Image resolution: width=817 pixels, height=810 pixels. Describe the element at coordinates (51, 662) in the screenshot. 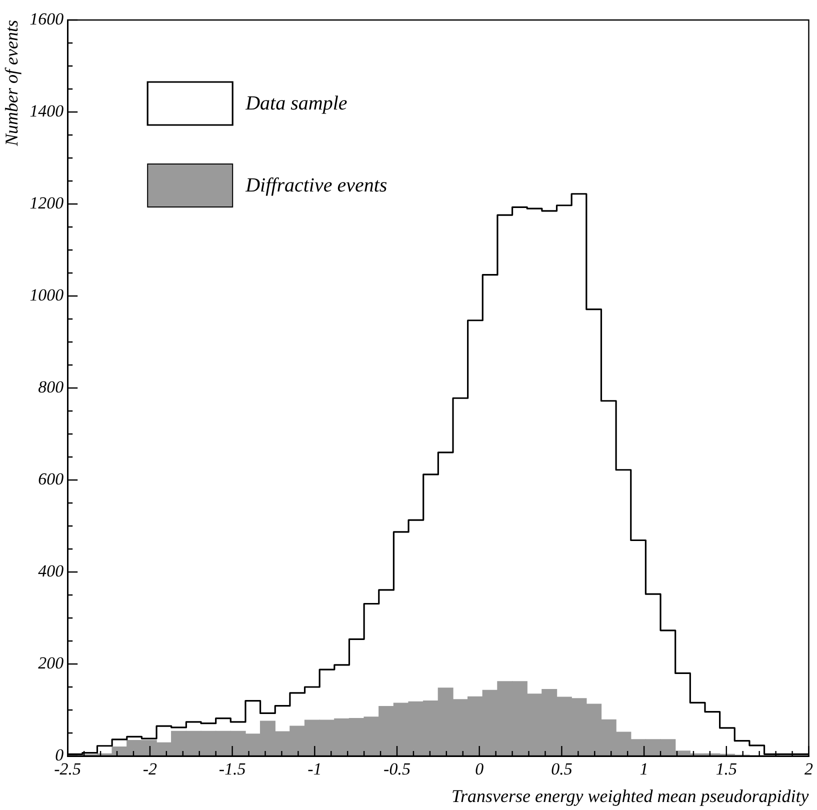

I see `y-tick-label: 200` at that location.